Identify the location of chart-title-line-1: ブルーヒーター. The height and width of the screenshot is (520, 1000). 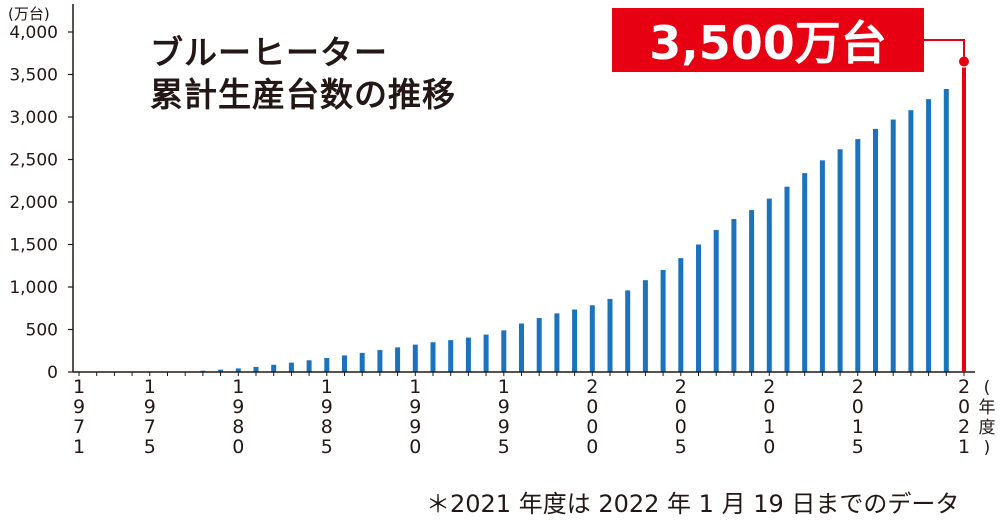
(269, 52).